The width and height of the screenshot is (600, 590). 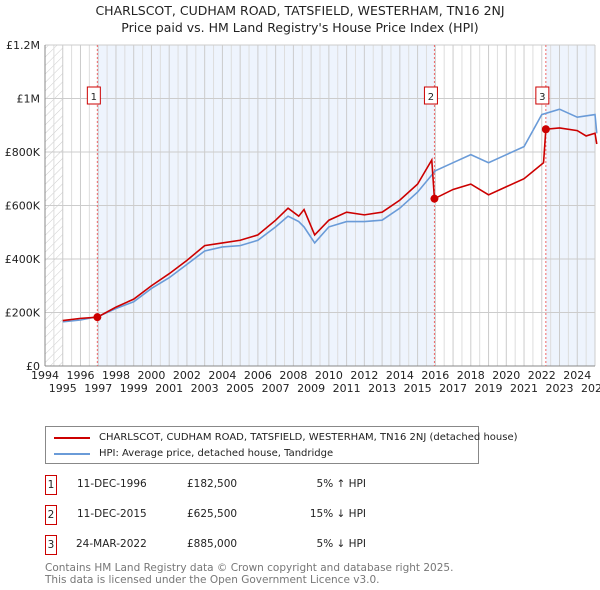 What do you see at coordinates (506, 375) in the screenshot?
I see `x-tick-label: 2020` at bounding box center [506, 375].